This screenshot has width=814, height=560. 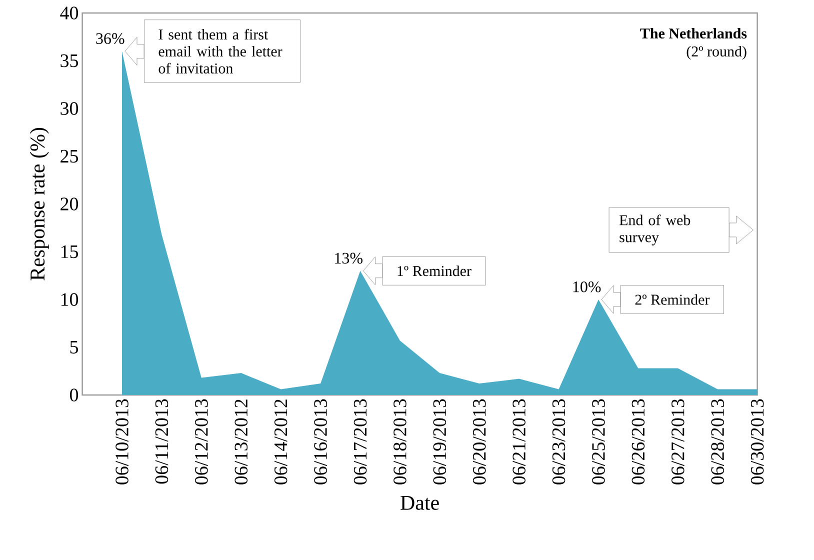 What do you see at coordinates (419, 503) in the screenshot?
I see `x-axis-title: Date` at bounding box center [419, 503].